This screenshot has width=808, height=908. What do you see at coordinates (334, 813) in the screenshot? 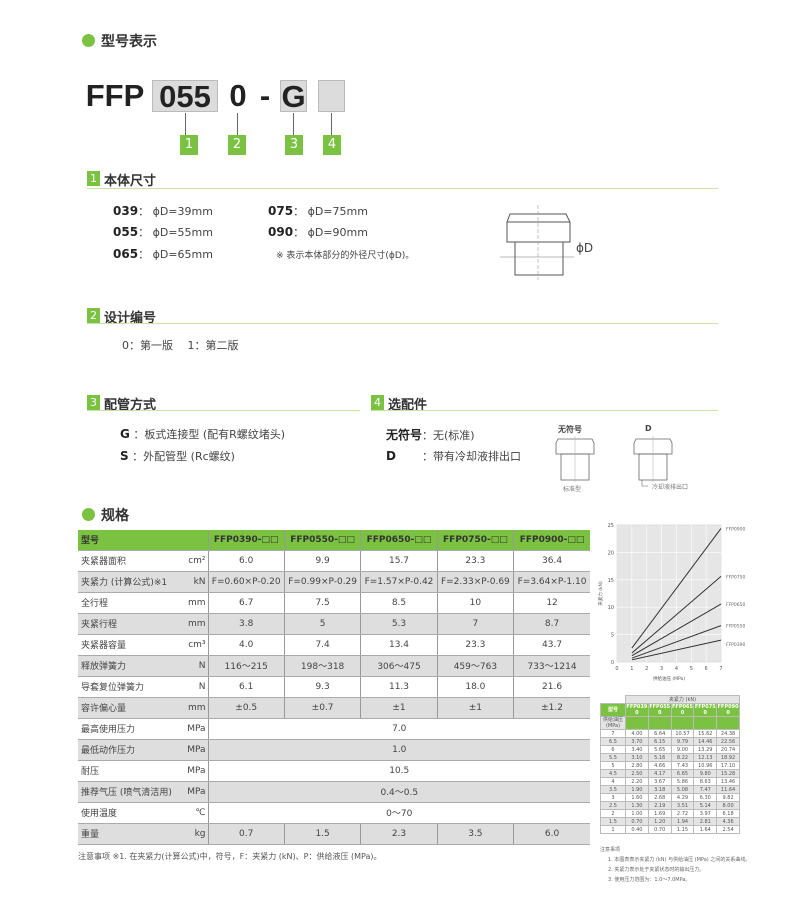
I see `spec-row: 使用温度 ℃ 0～70` at bounding box center [334, 813].